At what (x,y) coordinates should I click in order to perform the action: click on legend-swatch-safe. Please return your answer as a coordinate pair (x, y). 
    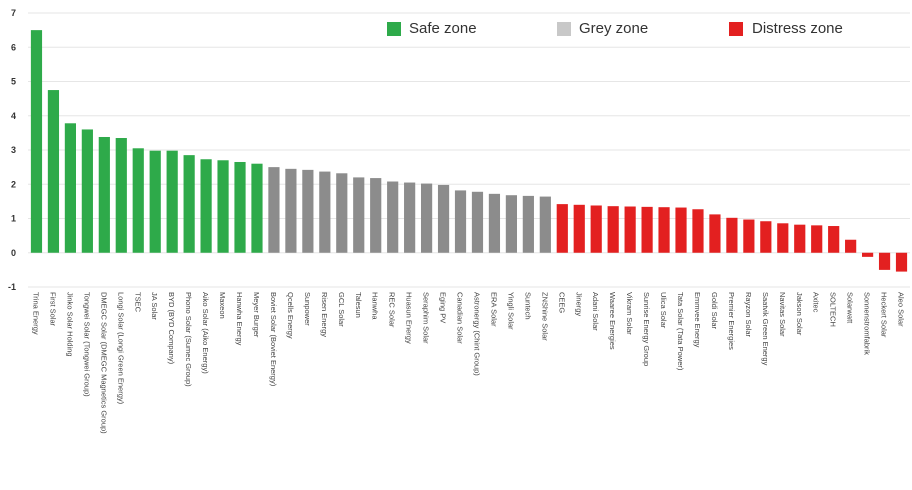
    Looking at the image, I should click on (394, 29).